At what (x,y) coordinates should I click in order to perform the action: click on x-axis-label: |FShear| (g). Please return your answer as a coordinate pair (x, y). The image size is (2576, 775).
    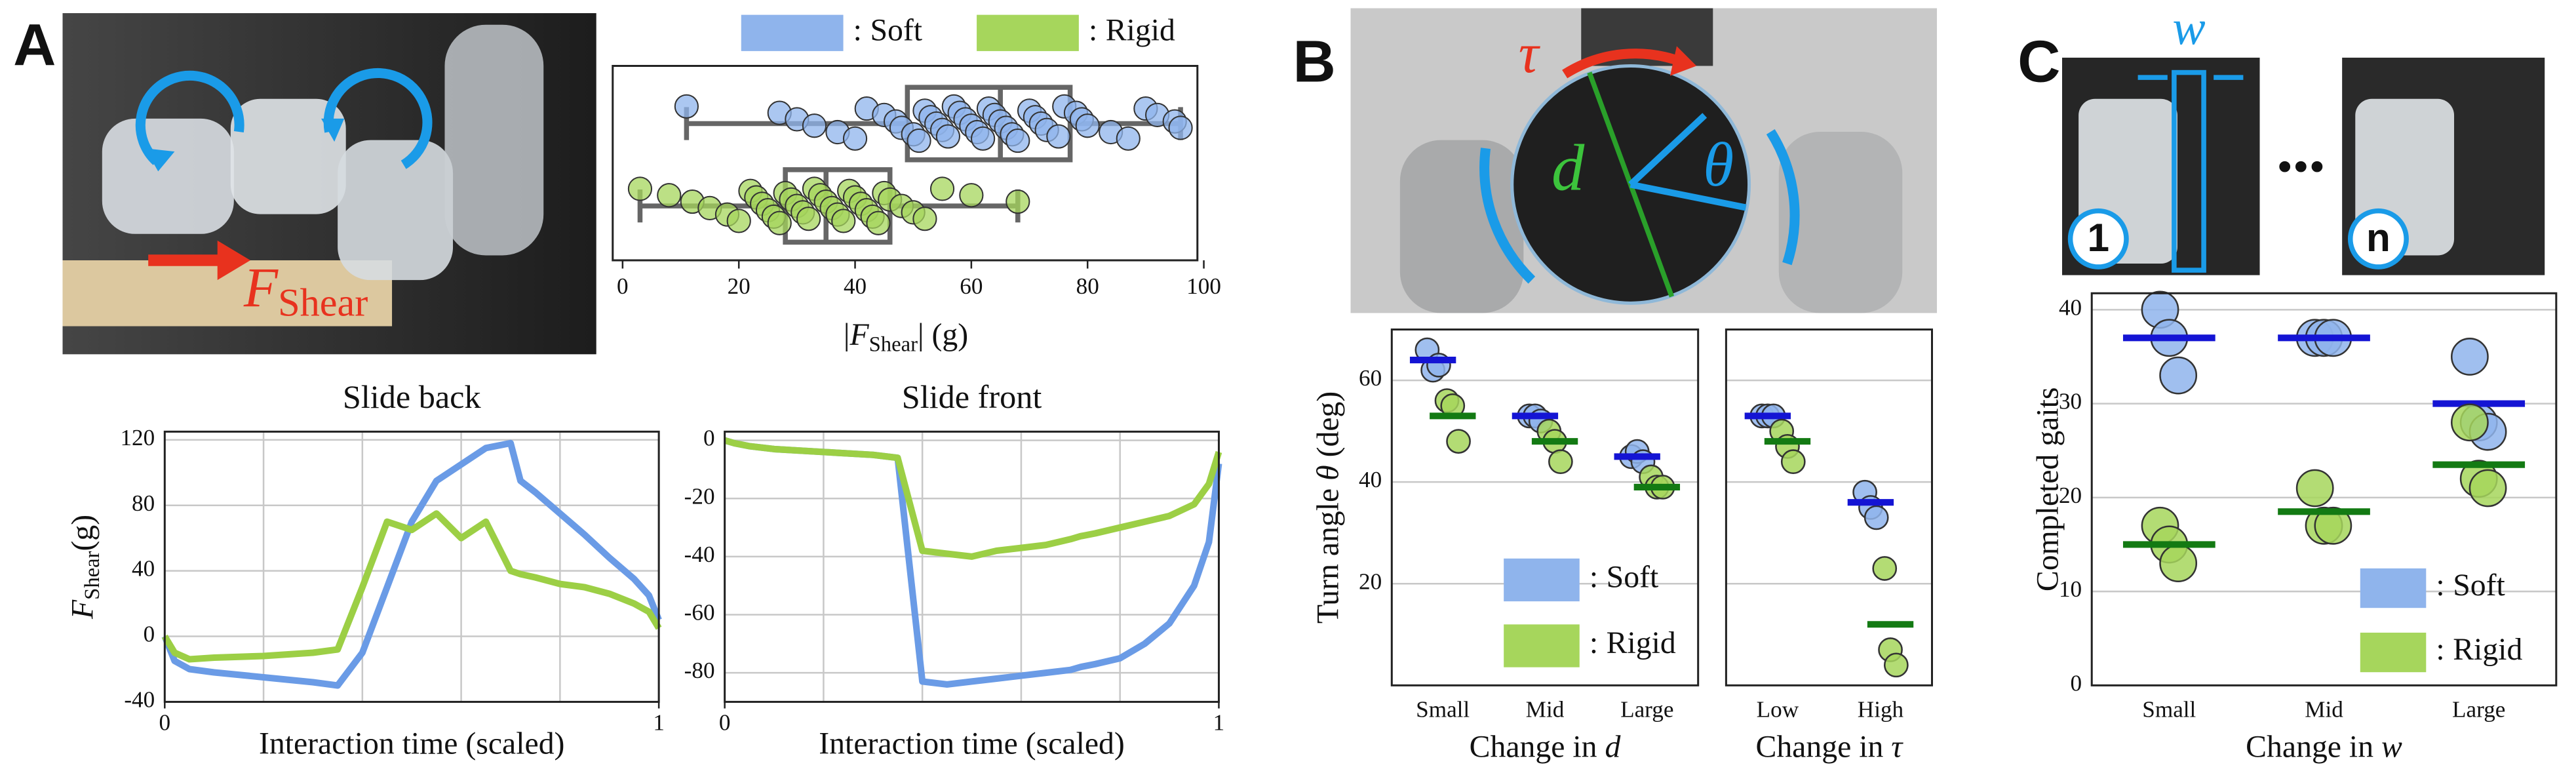
    Looking at the image, I should click on (906, 336).